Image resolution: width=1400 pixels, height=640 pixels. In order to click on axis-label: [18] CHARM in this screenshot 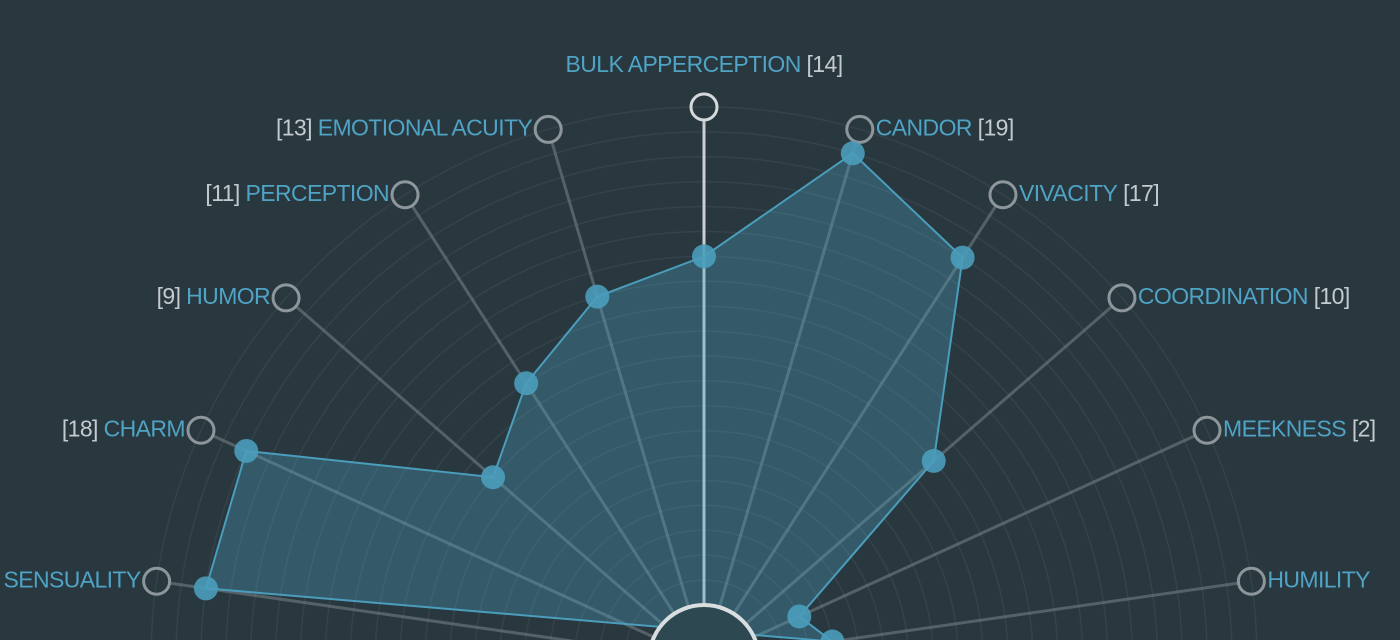, I will do `click(123, 428)`.